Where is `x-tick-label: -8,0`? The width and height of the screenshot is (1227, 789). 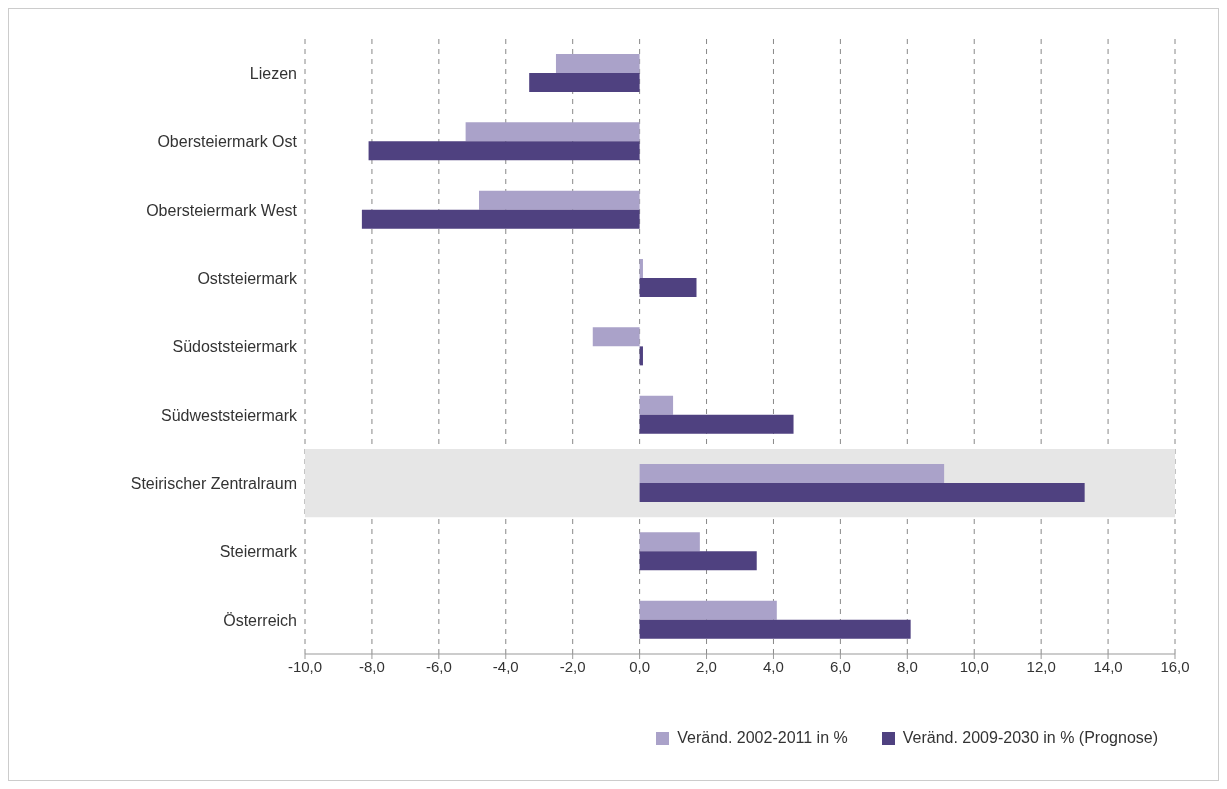 x-tick-label: -8,0 is located at coordinates (371, 666).